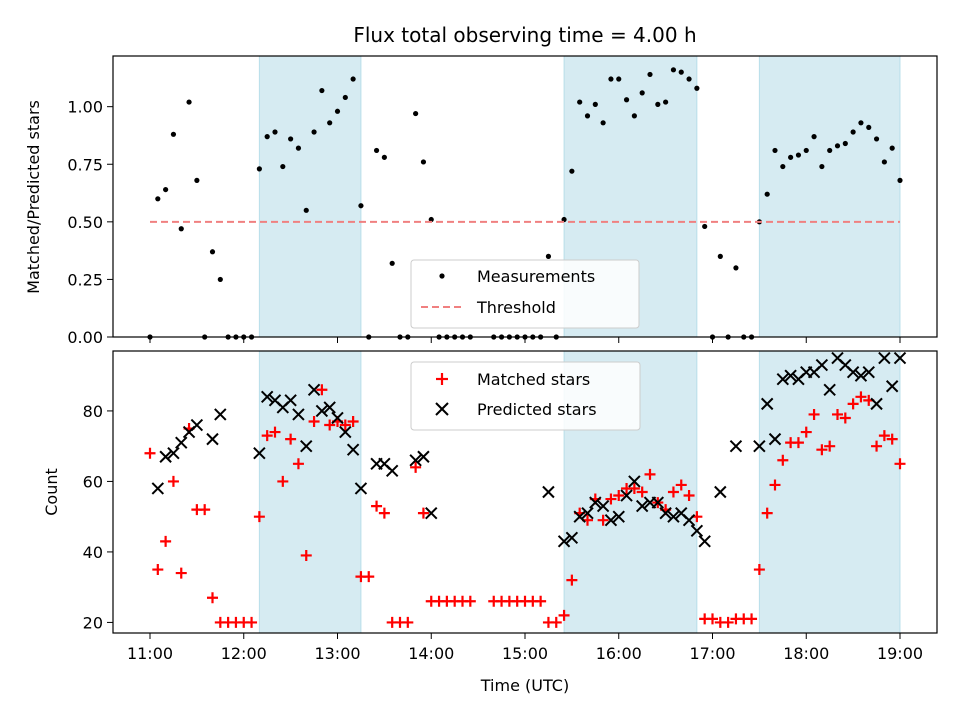 The height and width of the screenshot is (720, 960). I want to click on bottom-y-tick-label: 80, so click(93, 411).